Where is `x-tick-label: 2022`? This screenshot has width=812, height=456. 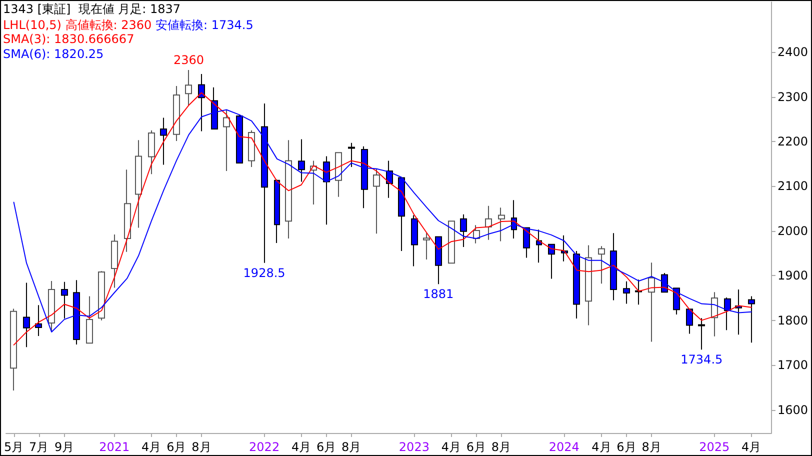
x-tick-label: 2022 is located at coordinates (264, 447).